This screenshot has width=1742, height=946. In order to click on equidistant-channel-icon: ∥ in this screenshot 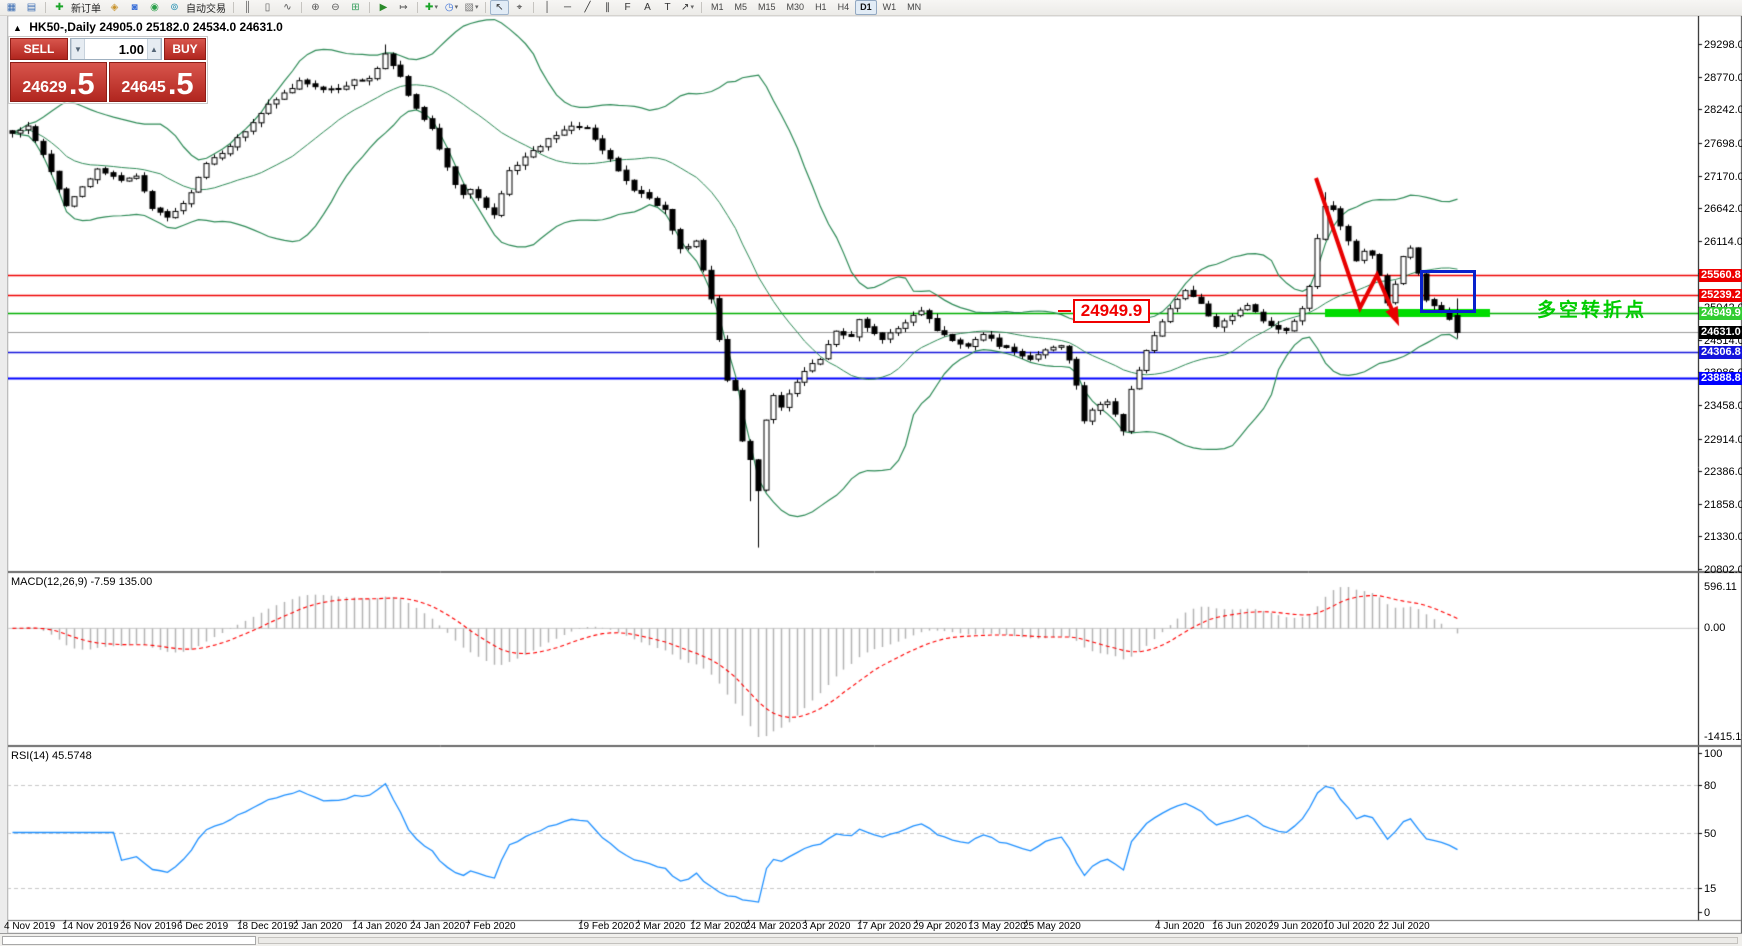, I will do `click(607, 7)`.